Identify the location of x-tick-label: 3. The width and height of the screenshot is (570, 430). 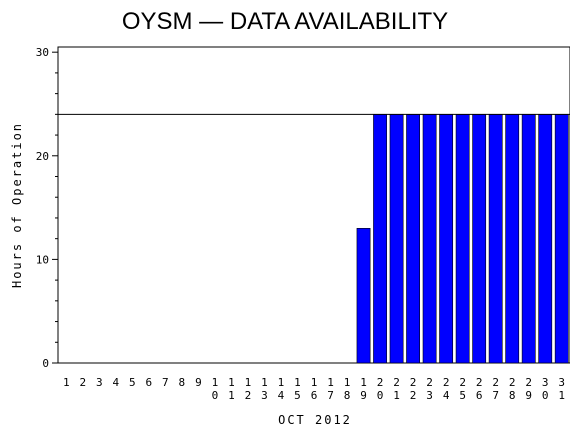
(99, 382).